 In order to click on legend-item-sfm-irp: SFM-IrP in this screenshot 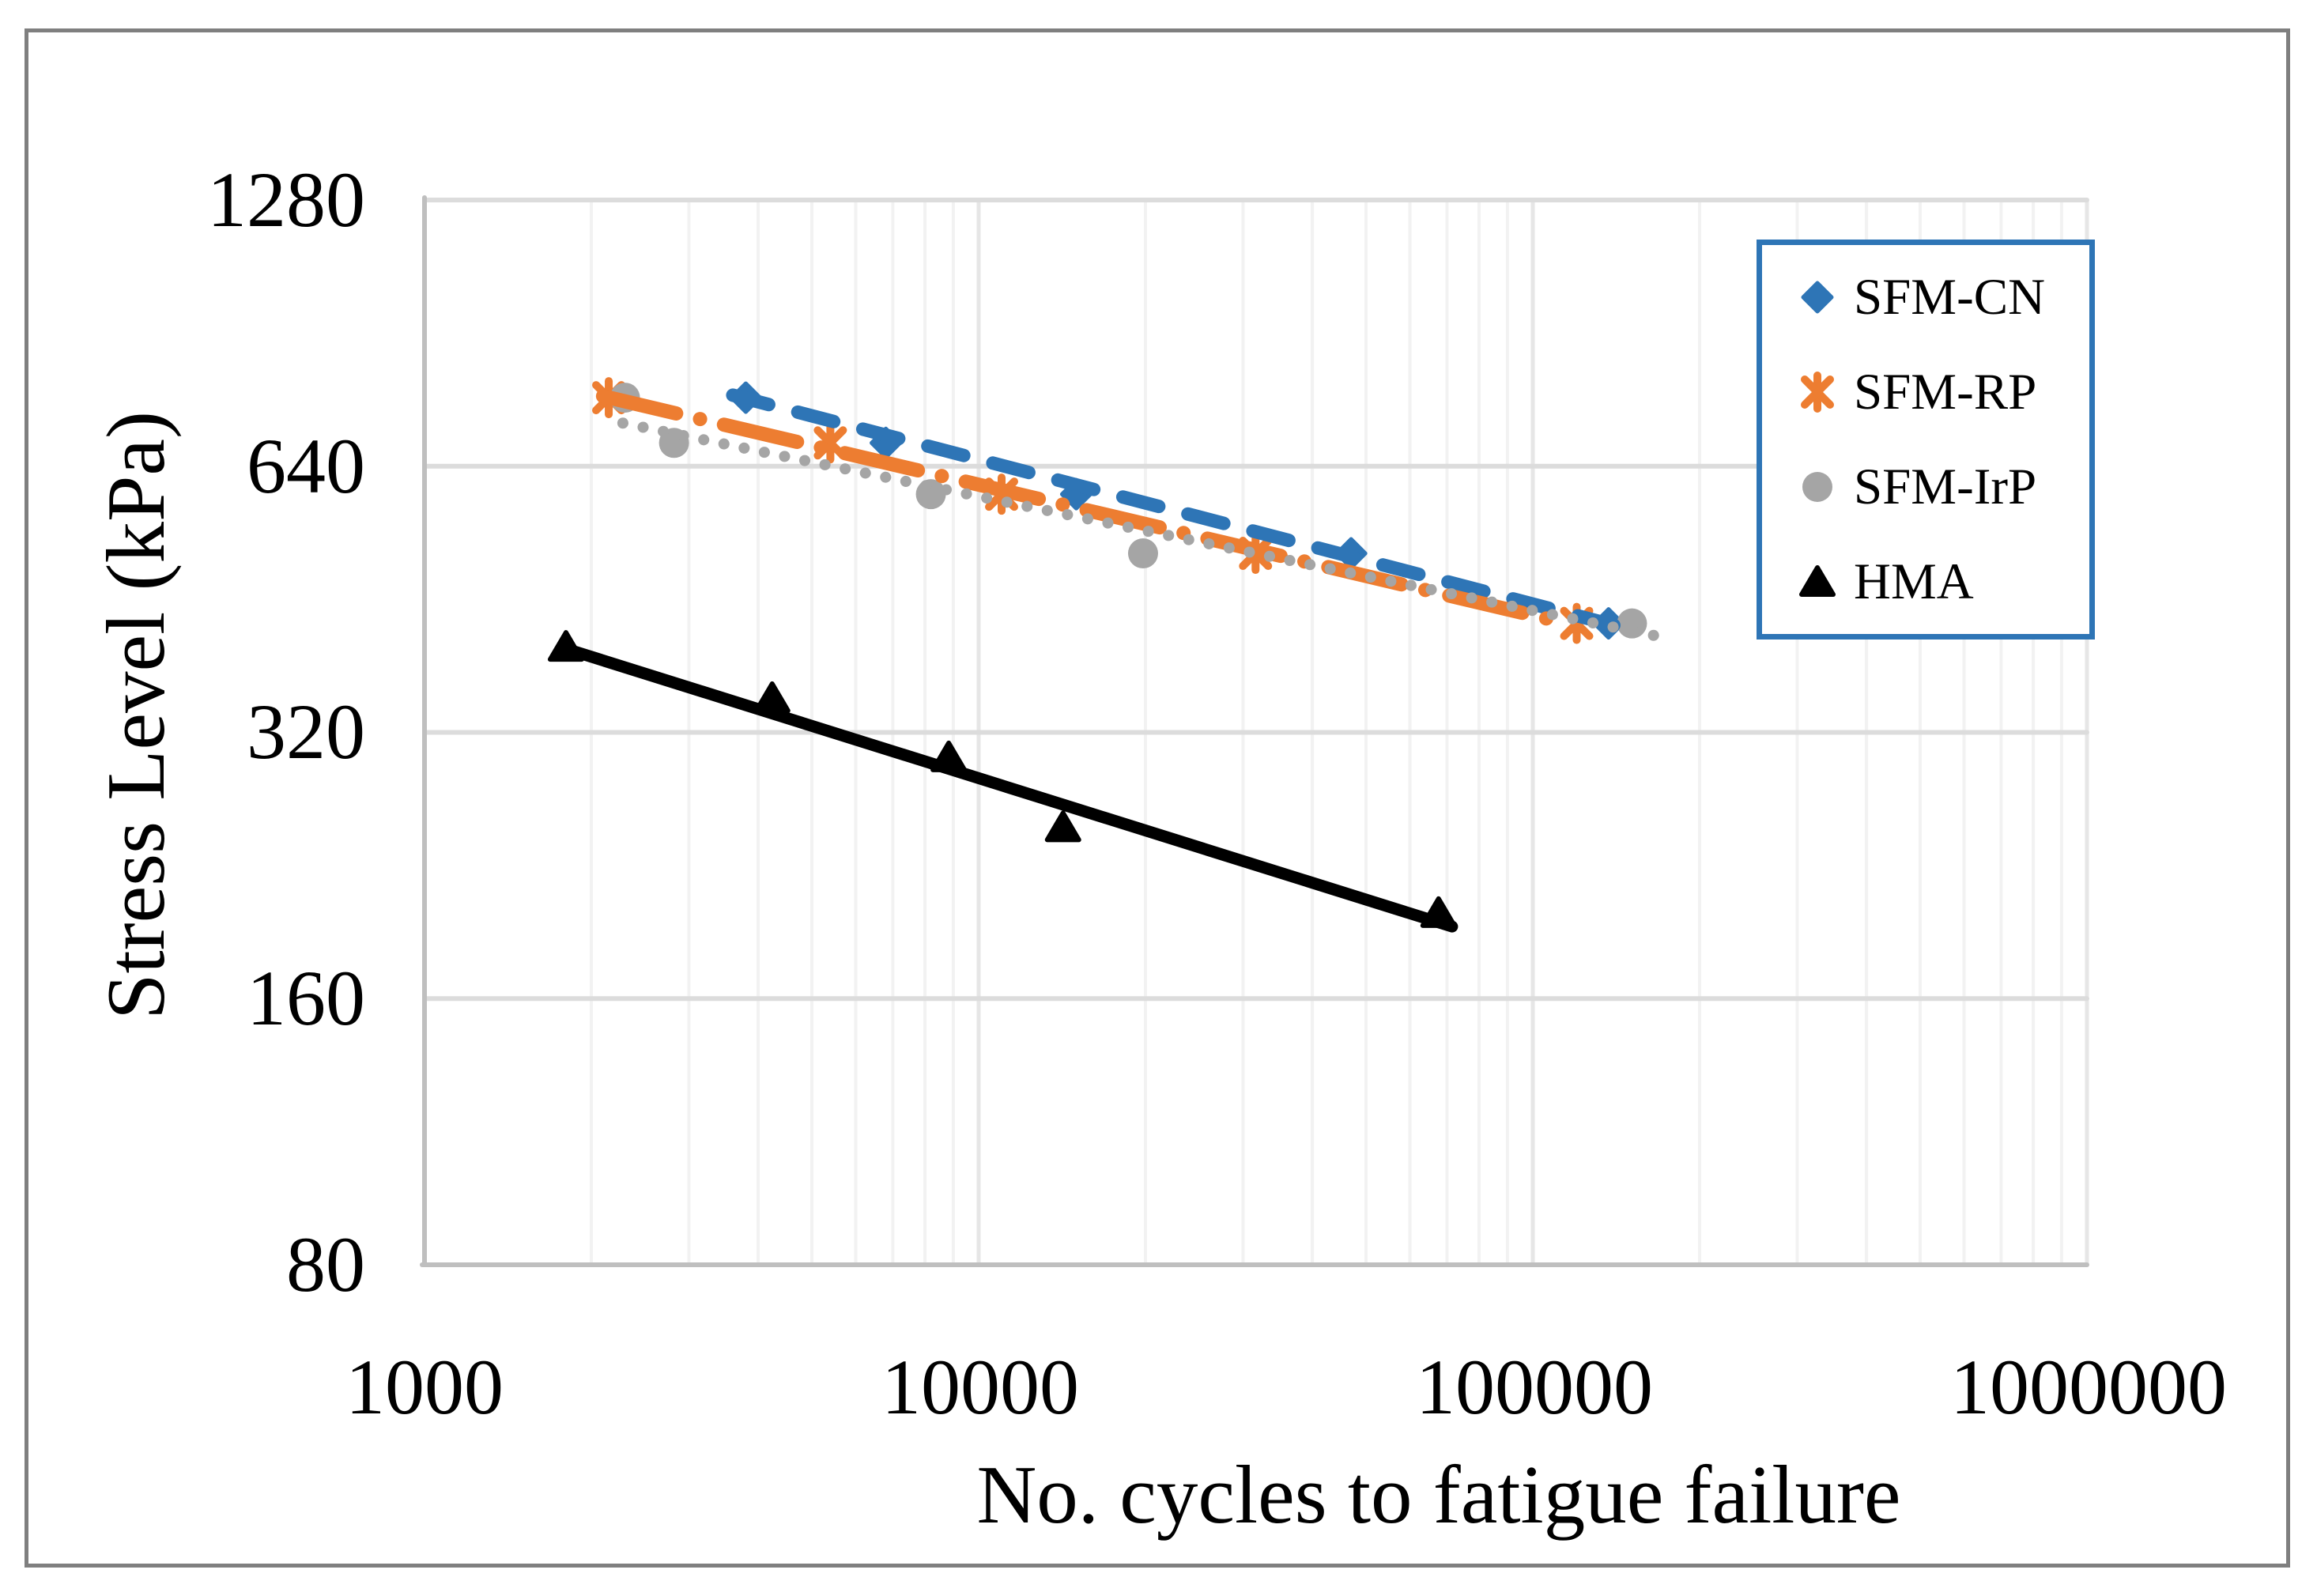, I will do `click(1925, 487)`.